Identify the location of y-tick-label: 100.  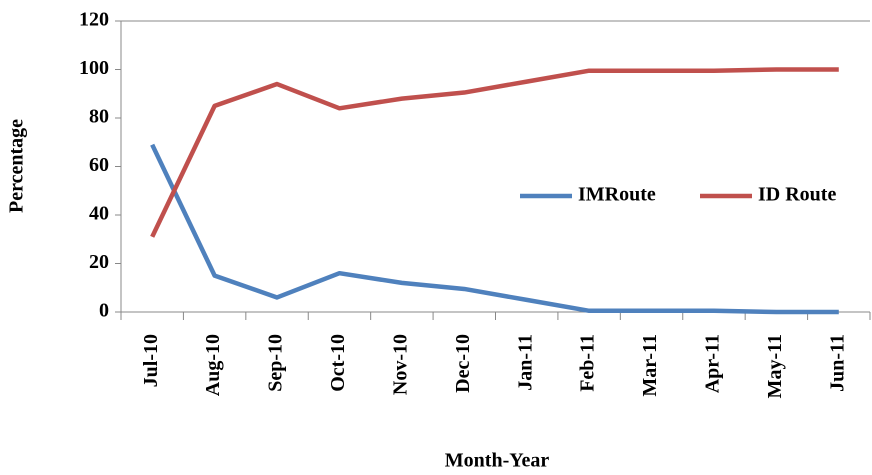
(94, 68).